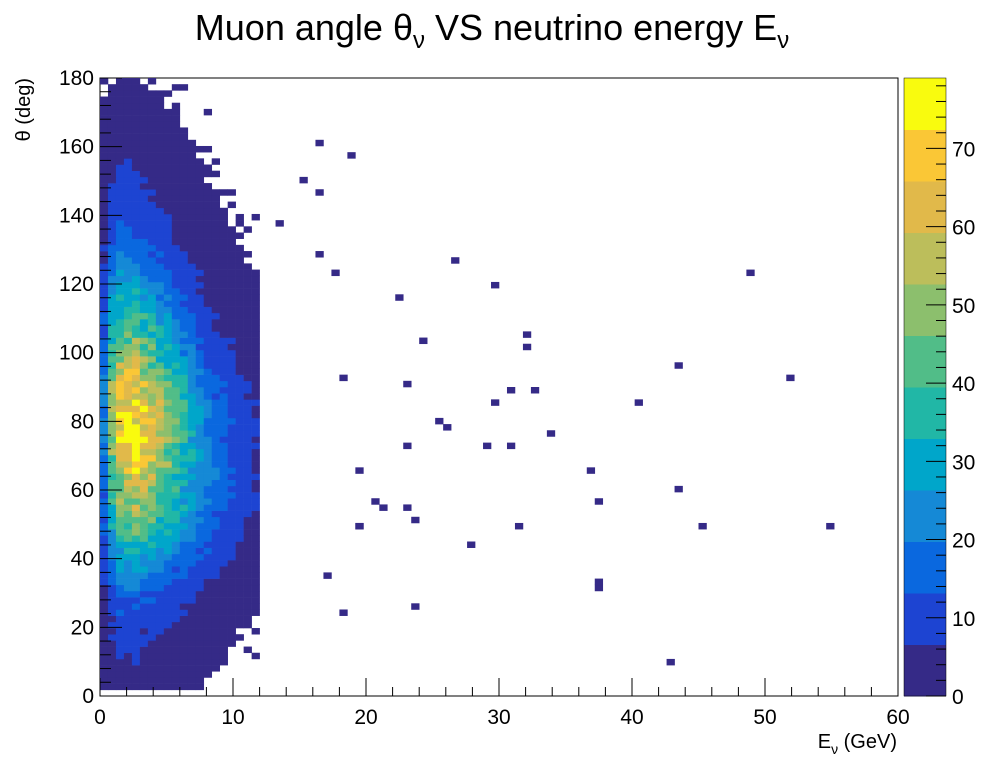 The image size is (998, 774). I want to click on x-tick-label: 50, so click(764, 717).